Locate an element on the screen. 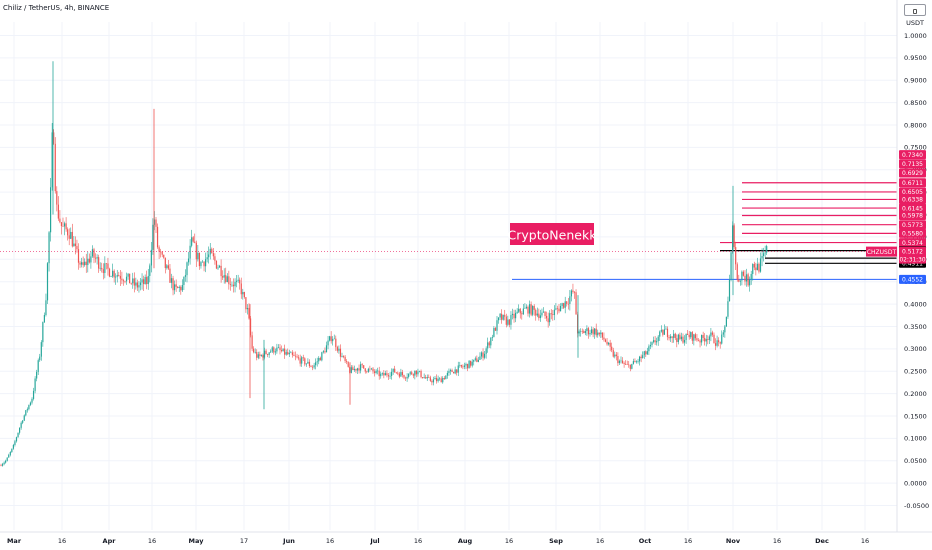  currency-button: USDT is located at coordinates (915, 15).